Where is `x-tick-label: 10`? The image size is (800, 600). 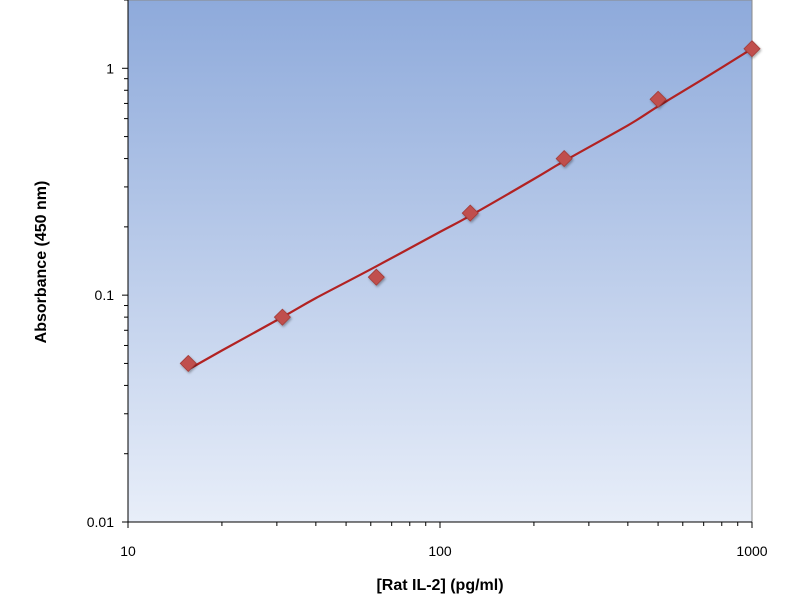
x-tick-label: 10 is located at coordinates (128, 551).